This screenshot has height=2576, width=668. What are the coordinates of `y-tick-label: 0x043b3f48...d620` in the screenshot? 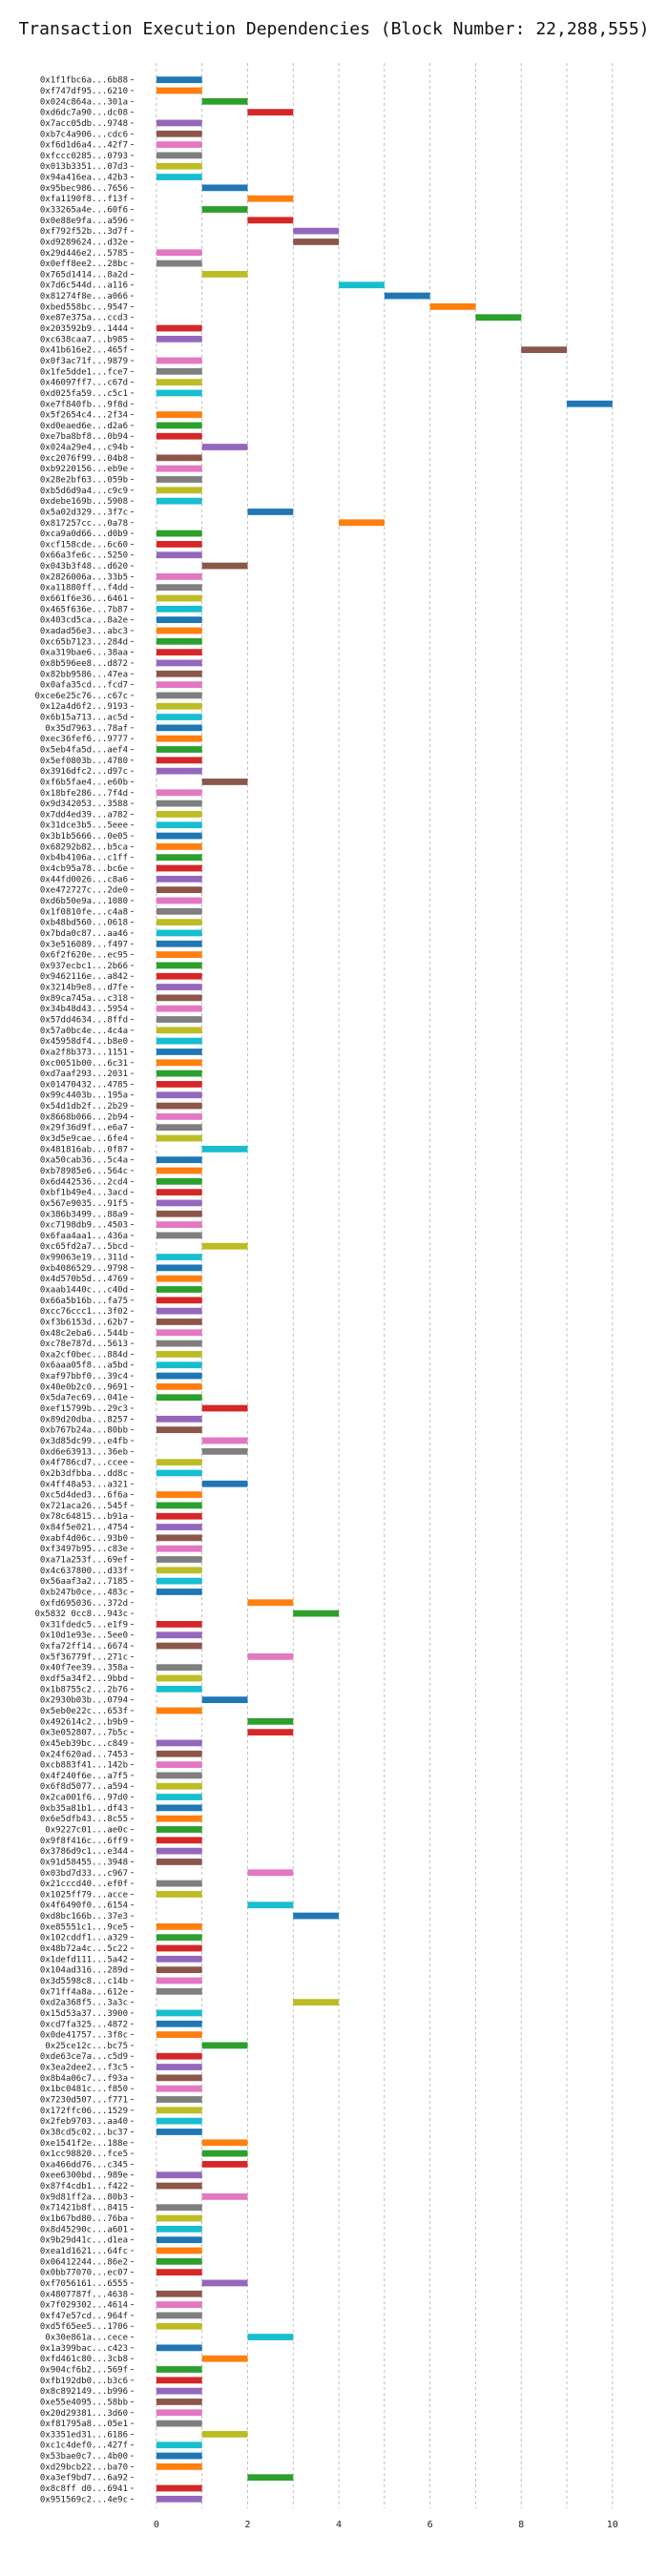 It's located at (84, 566).